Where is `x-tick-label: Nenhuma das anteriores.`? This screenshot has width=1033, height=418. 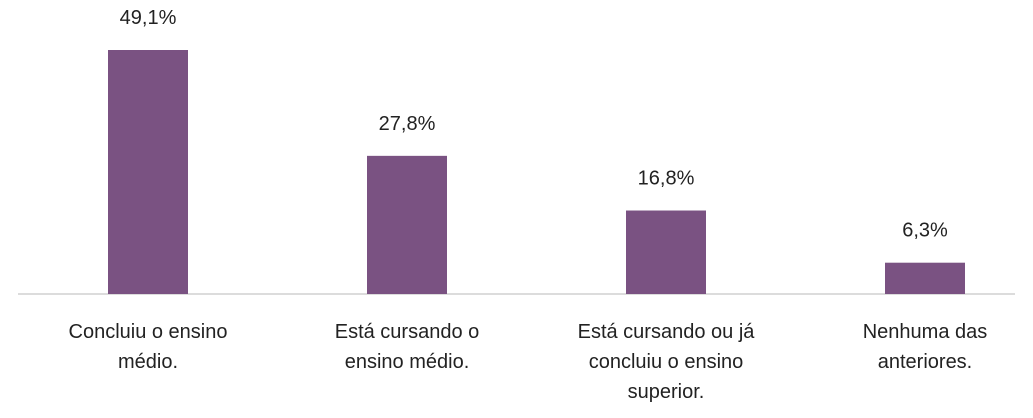
x-tick-label: Nenhuma das anteriores. is located at coordinates (925, 347).